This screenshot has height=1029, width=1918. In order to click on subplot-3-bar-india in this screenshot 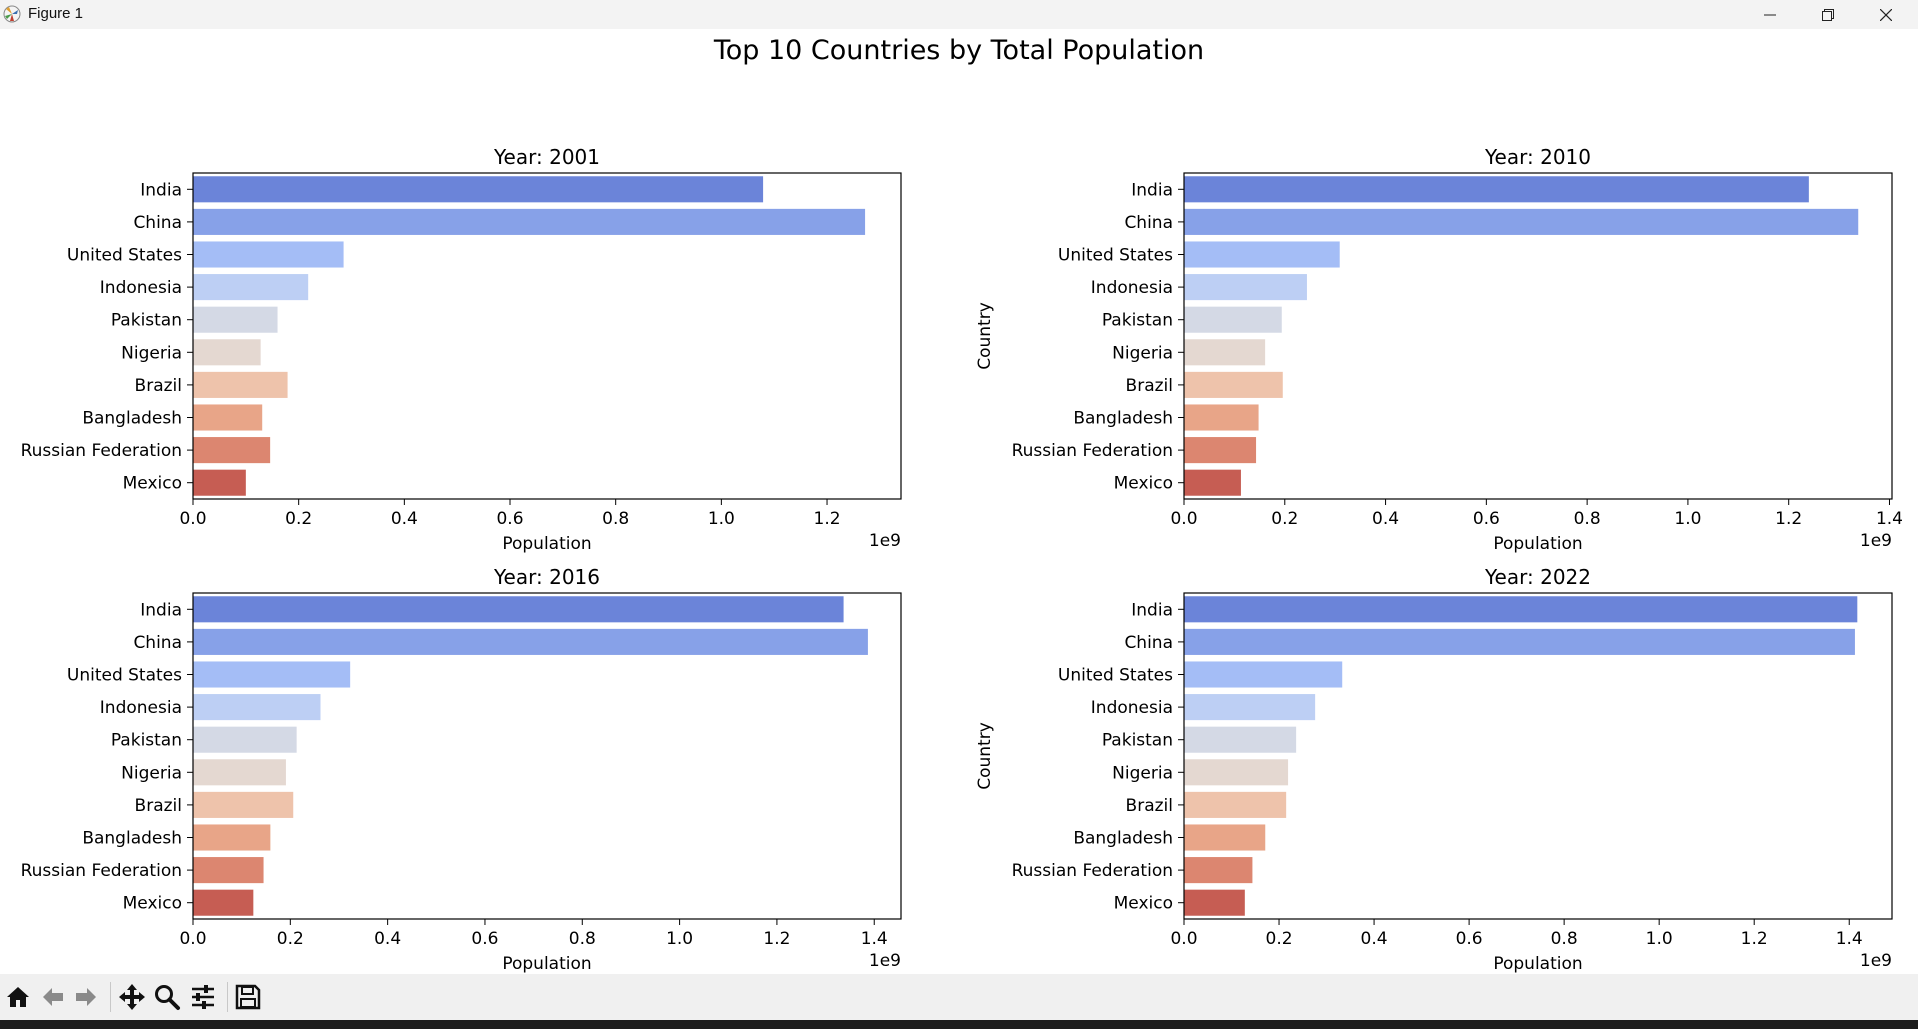, I will do `click(518, 609)`.